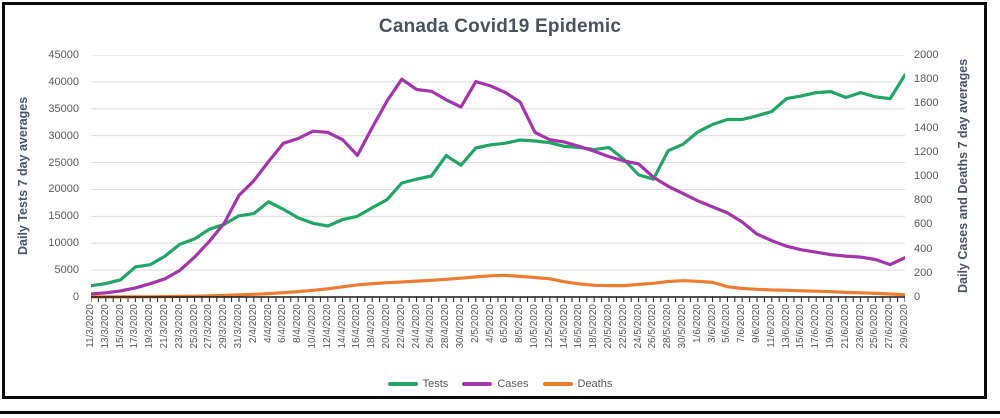  I want to click on legend-label: Deaths, so click(595, 384).